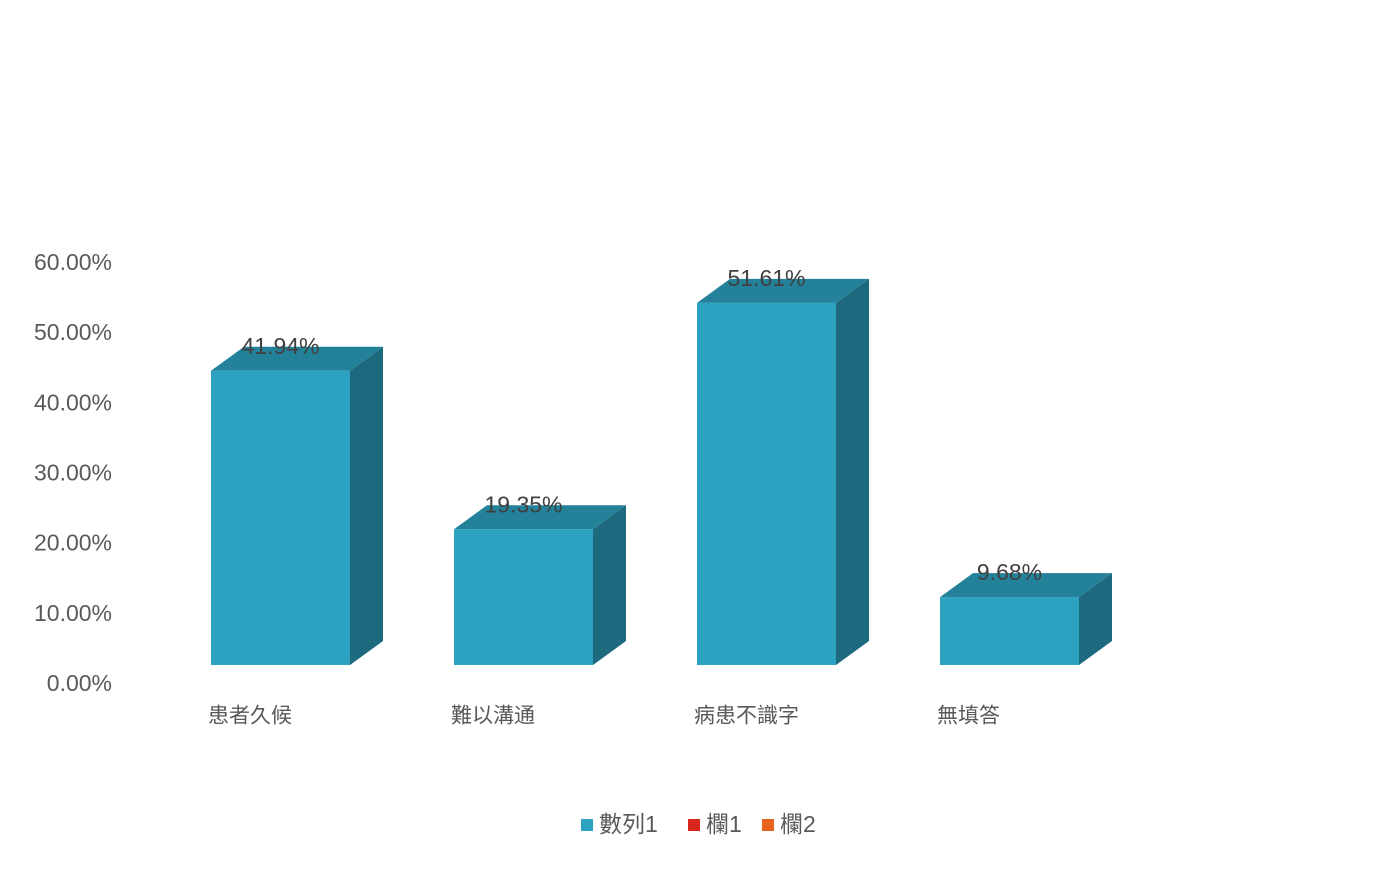 This screenshot has width=1392, height=869. What do you see at coordinates (968, 716) in the screenshot?
I see `x-tick-label: 無填答` at bounding box center [968, 716].